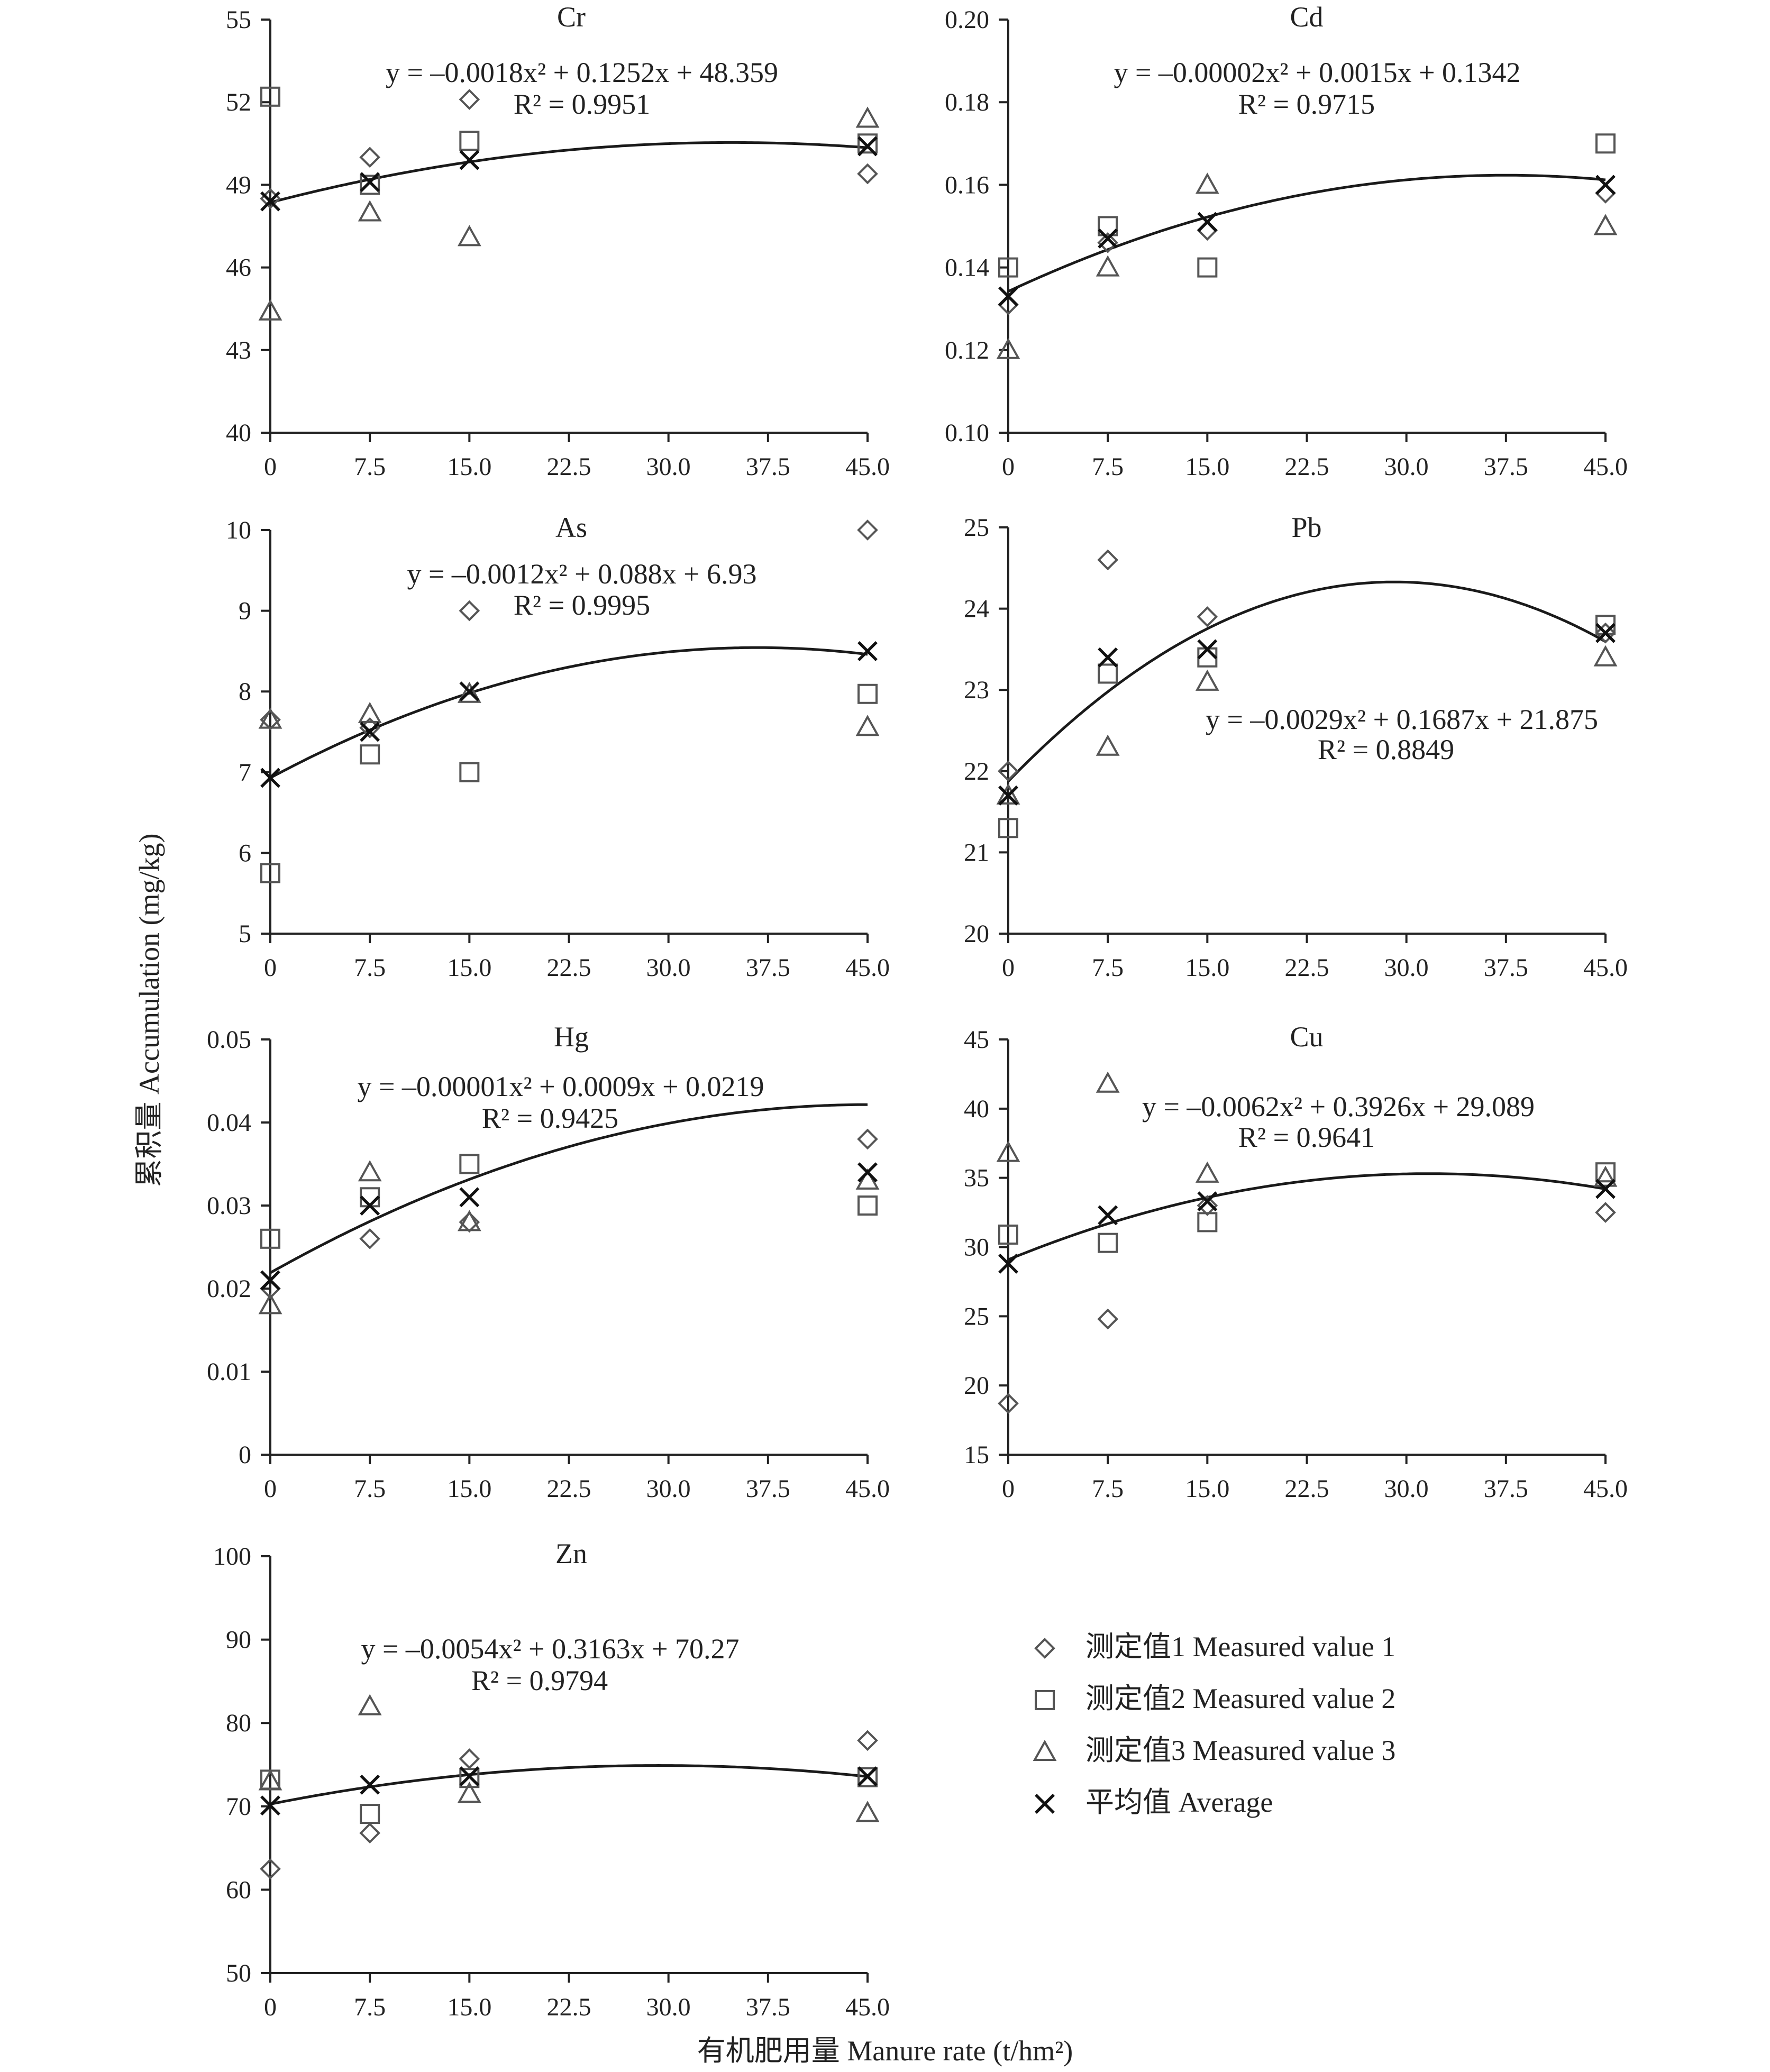 The height and width of the screenshot is (2072, 1770). Describe the element at coordinates (976, 1040) in the screenshot. I see `y-tick-label: 45` at that location.